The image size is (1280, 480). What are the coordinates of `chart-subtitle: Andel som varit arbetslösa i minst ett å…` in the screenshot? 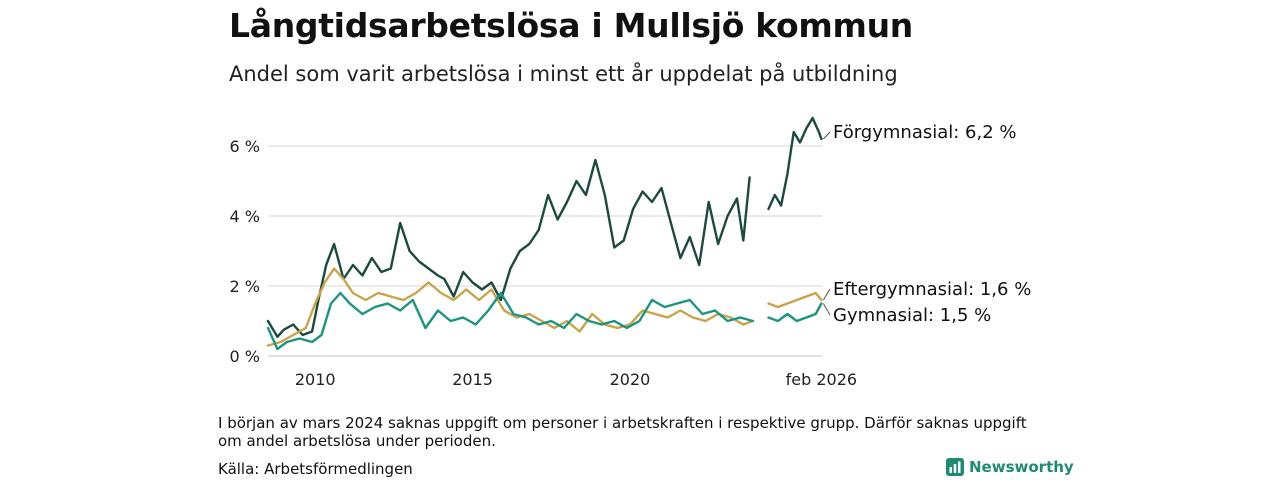 It's located at (563, 74).